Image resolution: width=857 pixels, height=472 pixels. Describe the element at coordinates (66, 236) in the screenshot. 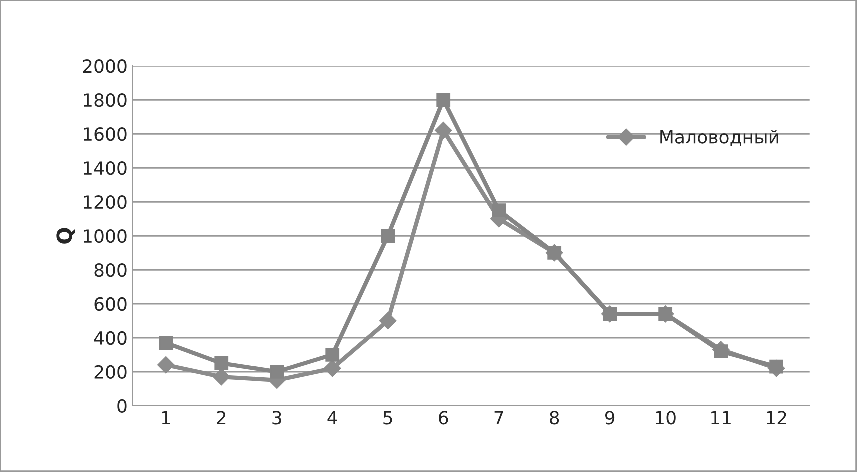

I see `y-axis-title: Q` at that location.